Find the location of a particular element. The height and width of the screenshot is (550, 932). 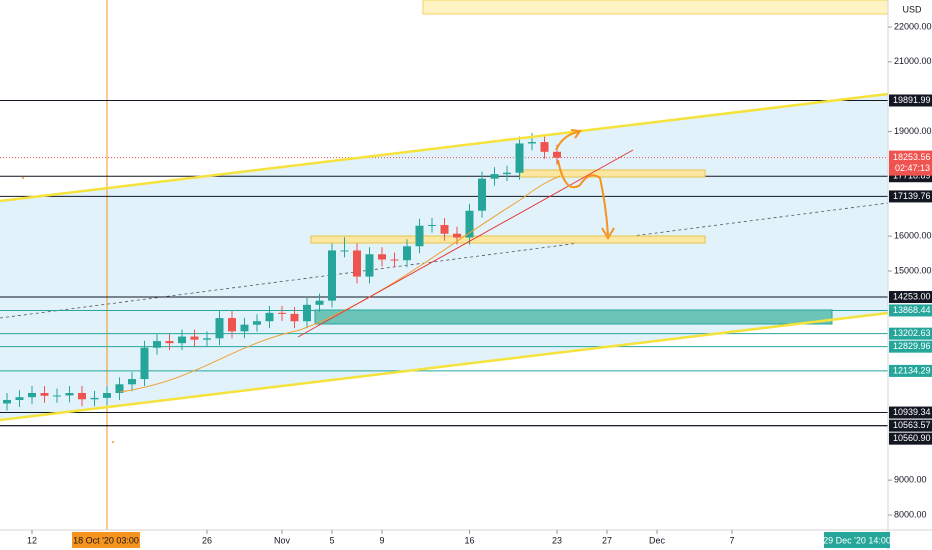

last-price-tag is located at coordinates (910, 163).